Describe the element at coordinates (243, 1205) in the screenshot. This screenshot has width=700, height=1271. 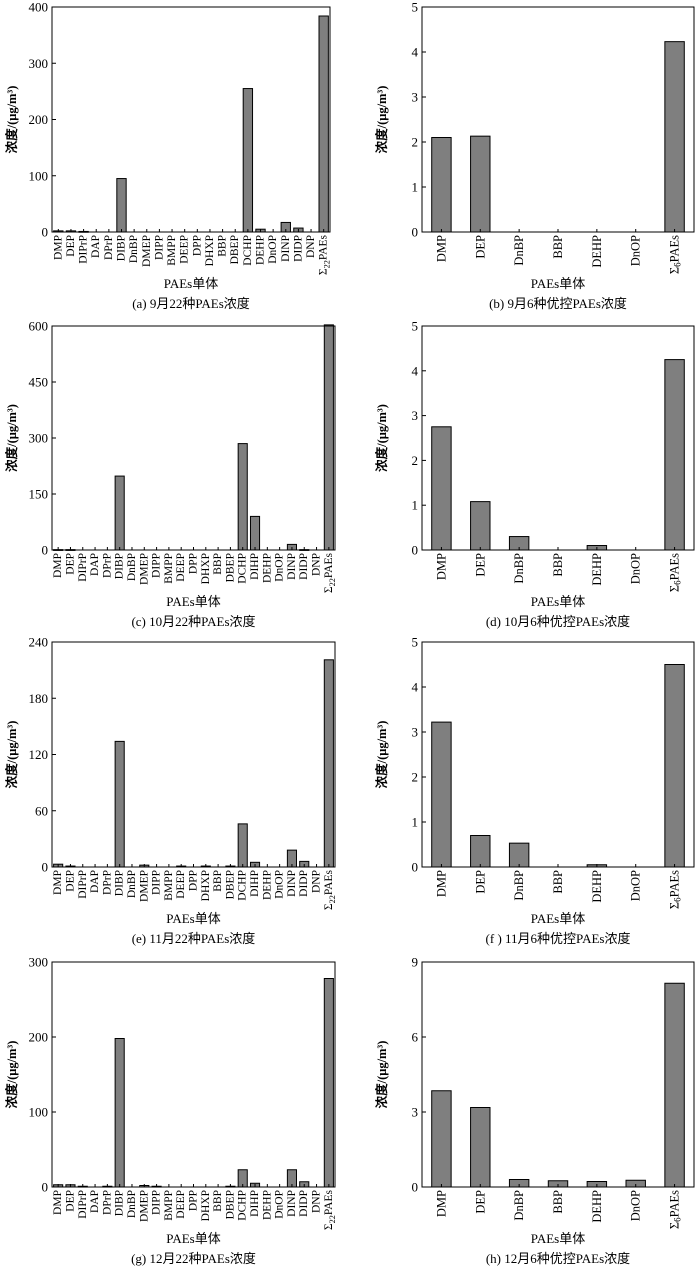
I see `x-tick-label: DCHP` at that location.